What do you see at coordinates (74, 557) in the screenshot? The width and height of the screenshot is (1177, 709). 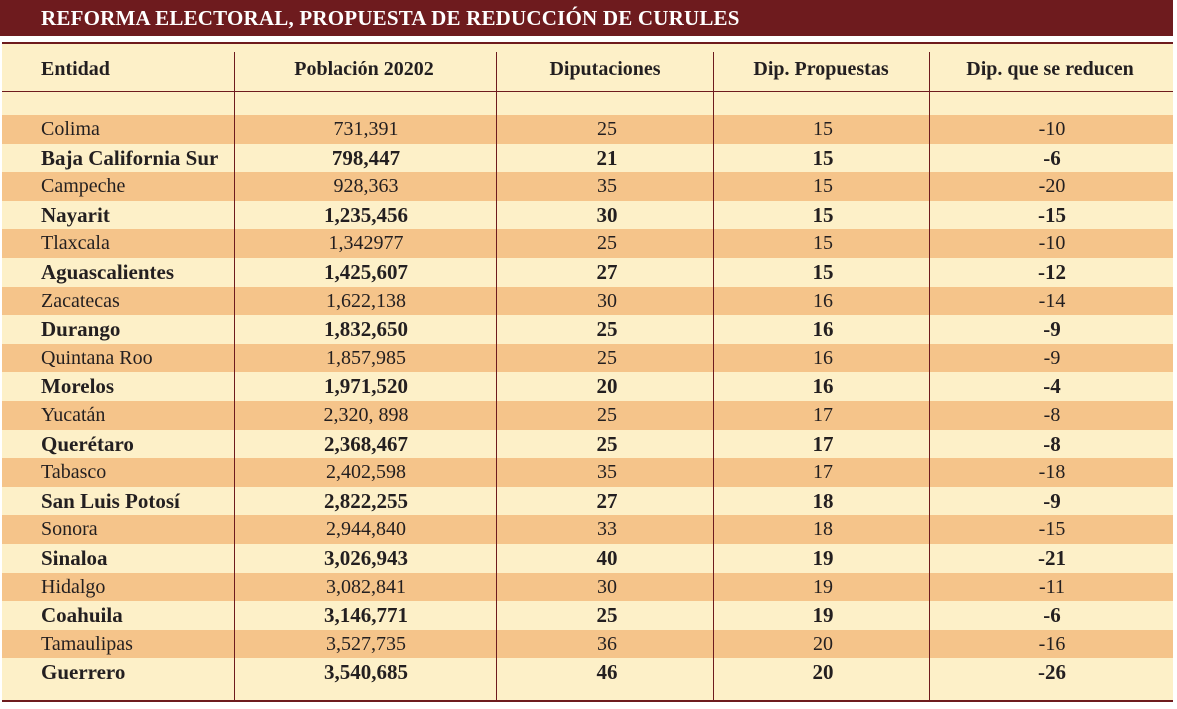 I see `cell-entidad: Sinaloa` at bounding box center [74, 557].